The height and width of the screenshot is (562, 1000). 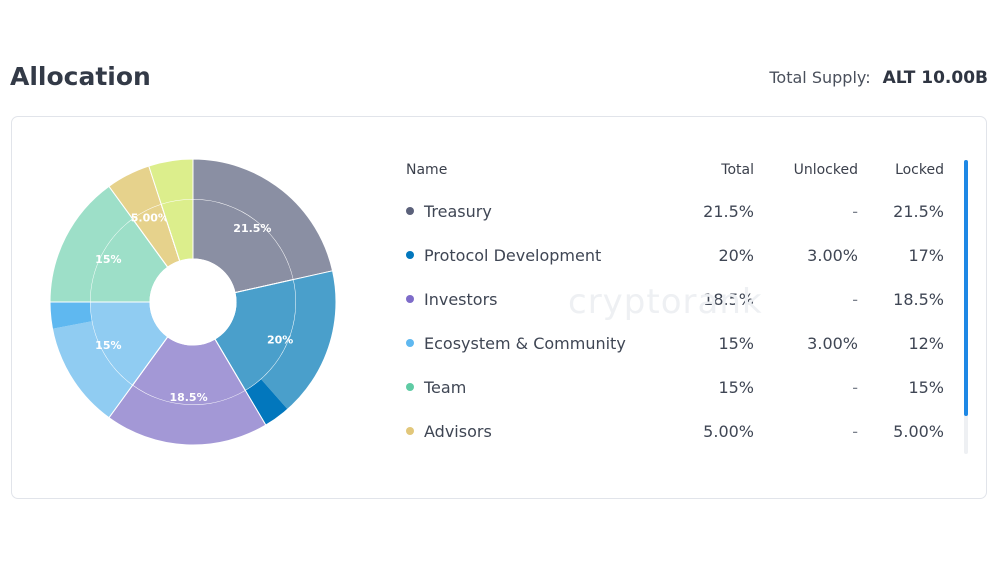 What do you see at coordinates (150, 217) in the screenshot?
I see `pie-slice-label: 5.00%` at bounding box center [150, 217].